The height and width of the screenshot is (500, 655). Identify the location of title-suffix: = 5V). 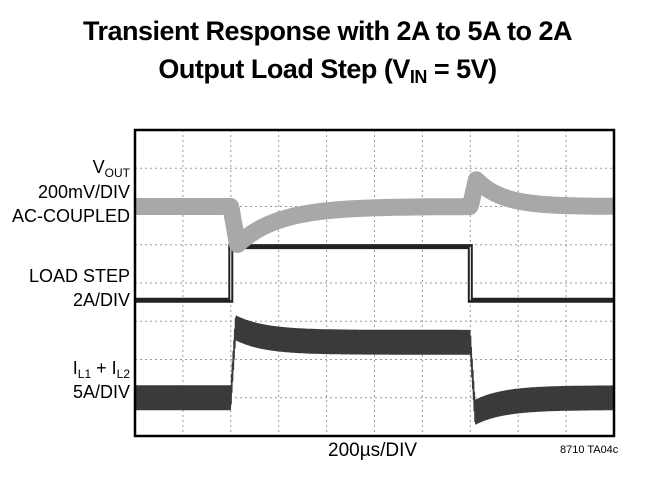
(461, 69).